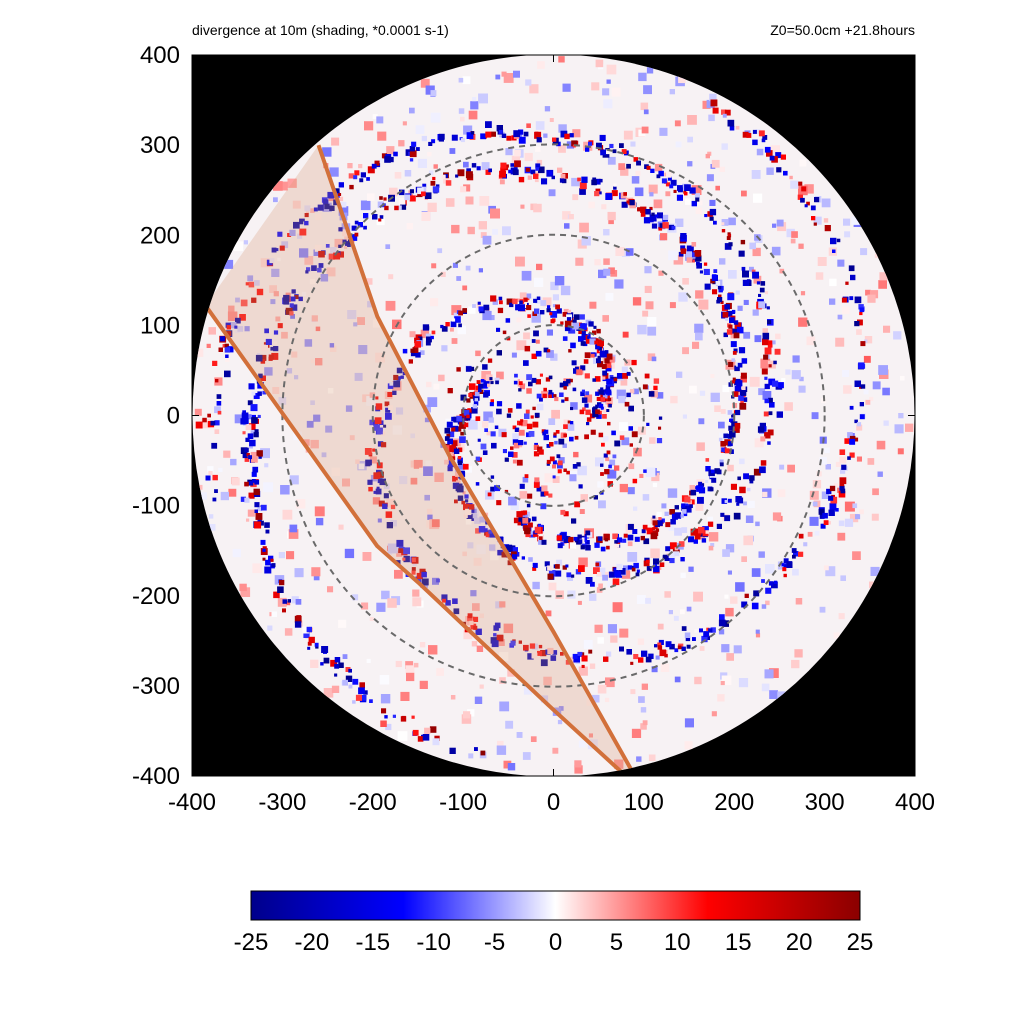  Describe the element at coordinates (160, 235) in the screenshot. I see `y-tick-label: 200` at that location.